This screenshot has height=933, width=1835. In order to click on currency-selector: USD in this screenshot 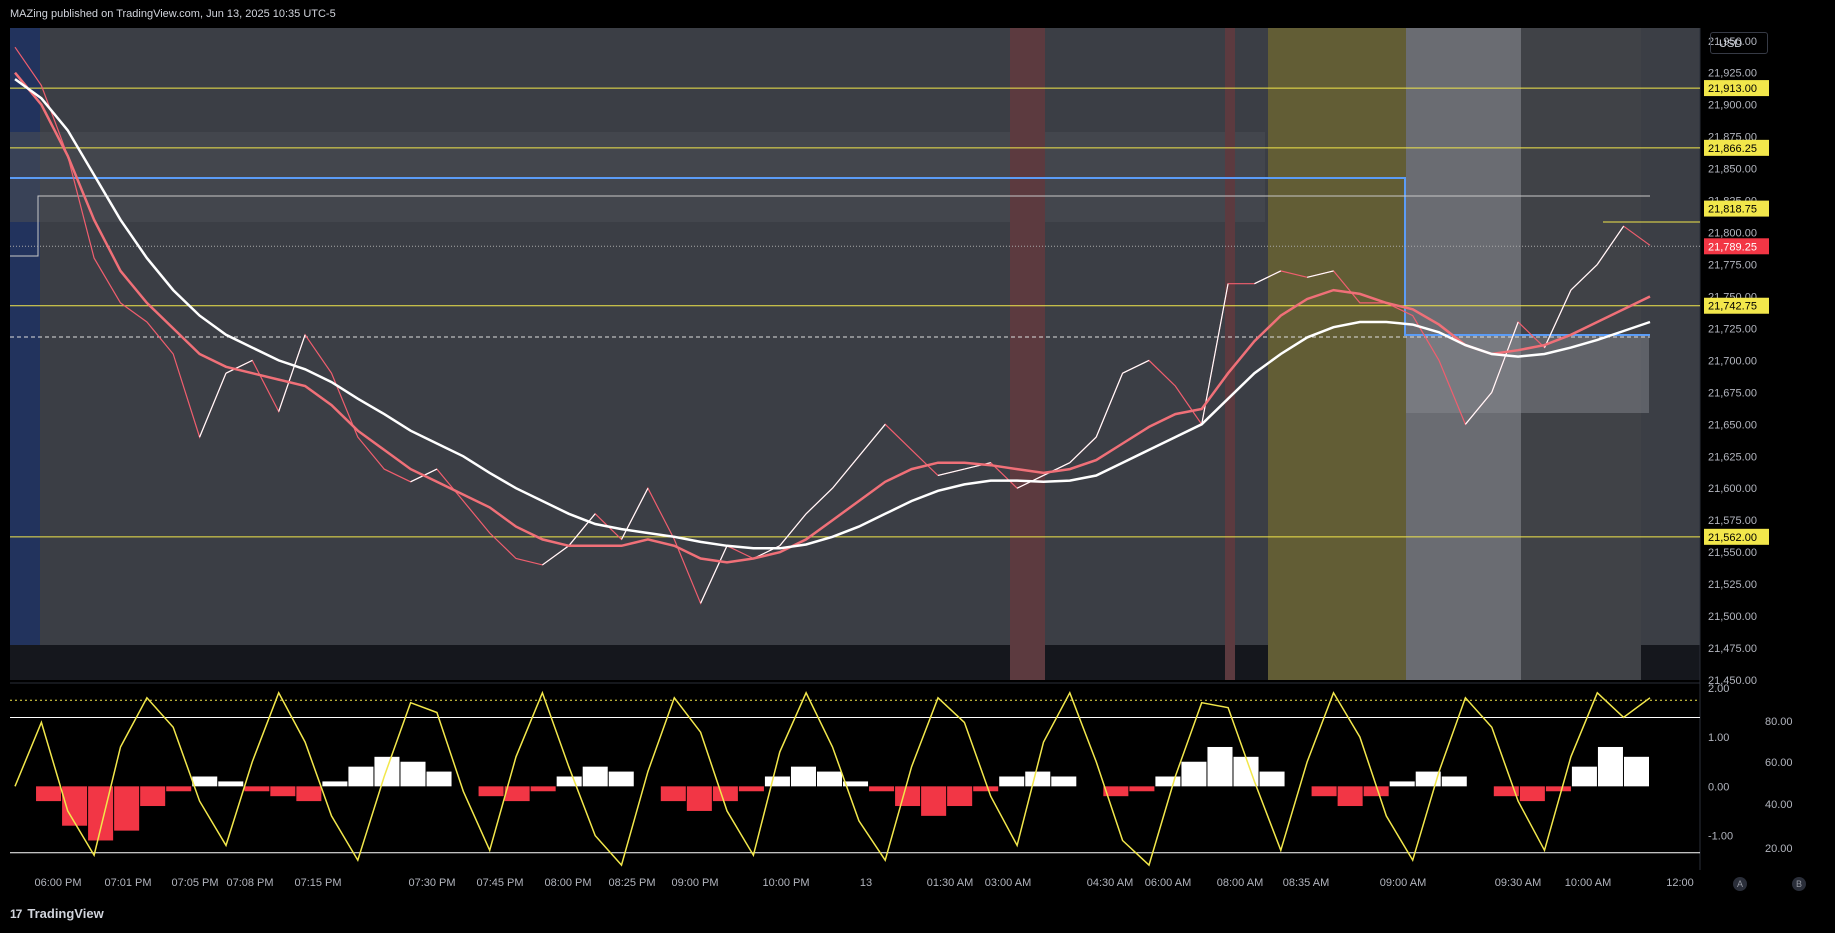, I will do `click(1739, 43)`.